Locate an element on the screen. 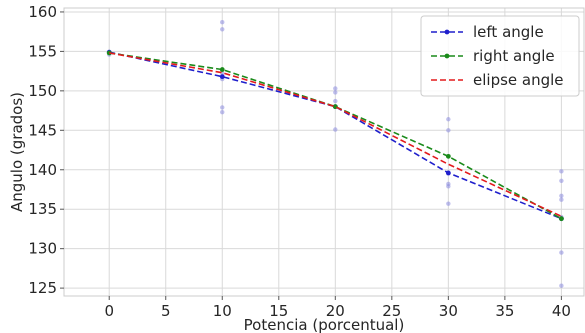 Image resolution: width=585 pixels, height=333 pixels. y-tick-label: 125 is located at coordinates (42, 288).